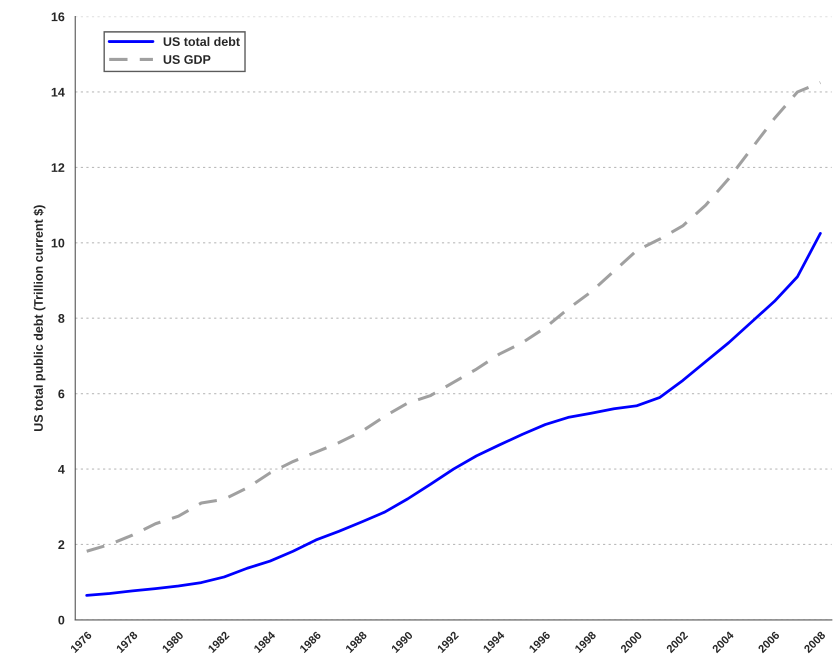 This screenshot has height=663, width=836. Describe the element at coordinates (58, 243) in the screenshot. I see `y-tick-label: 10` at that location.